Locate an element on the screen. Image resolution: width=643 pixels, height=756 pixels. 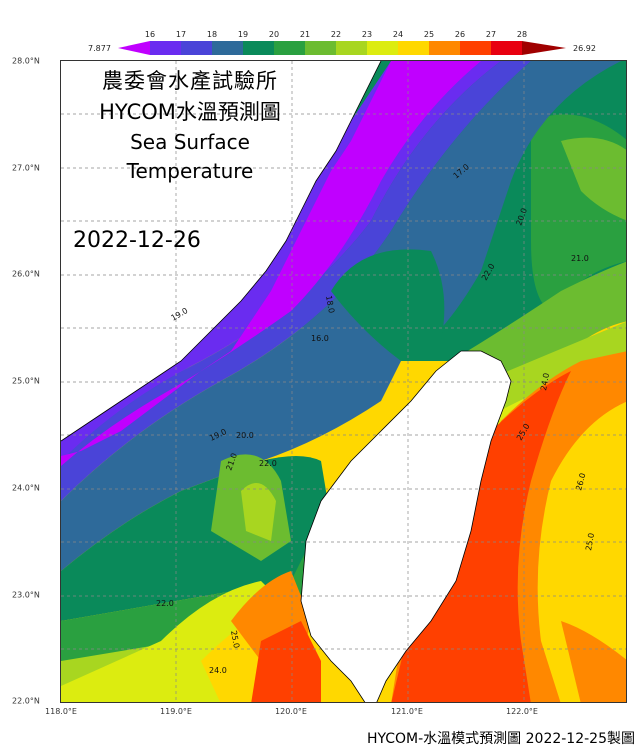
lon-label: 120.0°E is located at coordinates (291, 711).